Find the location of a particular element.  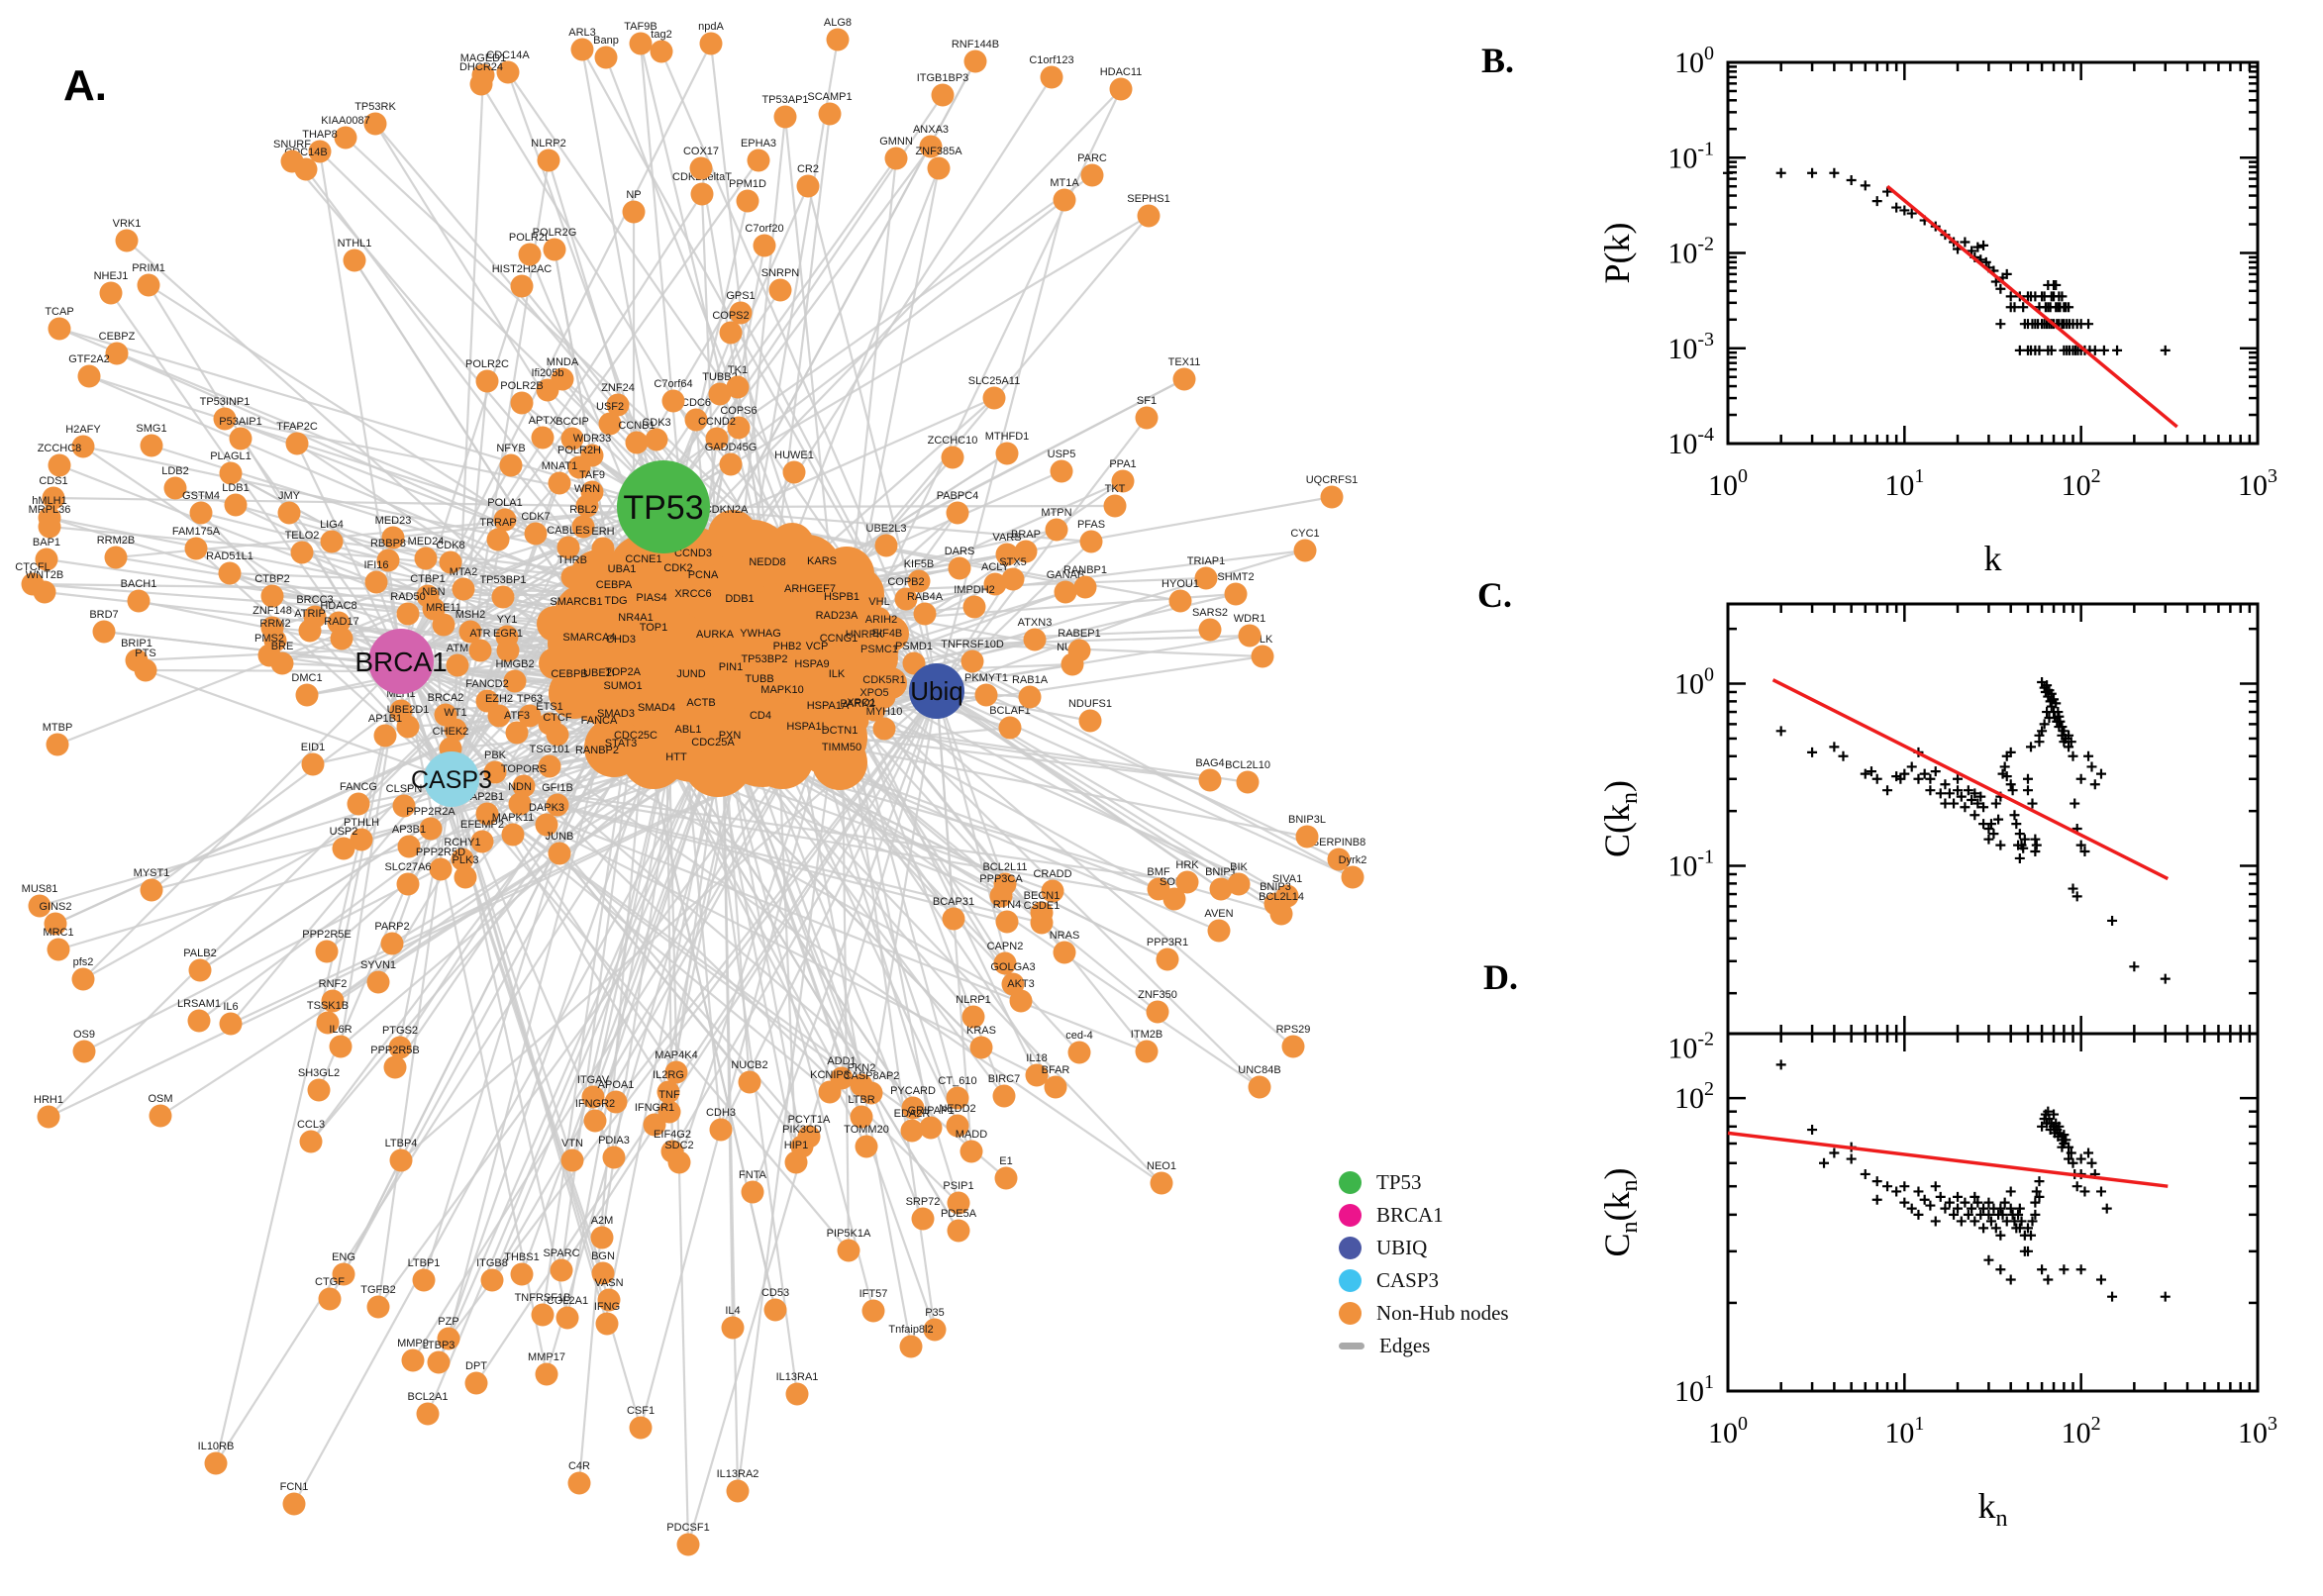

network-node-label: NRAS is located at coordinates (1065, 936).